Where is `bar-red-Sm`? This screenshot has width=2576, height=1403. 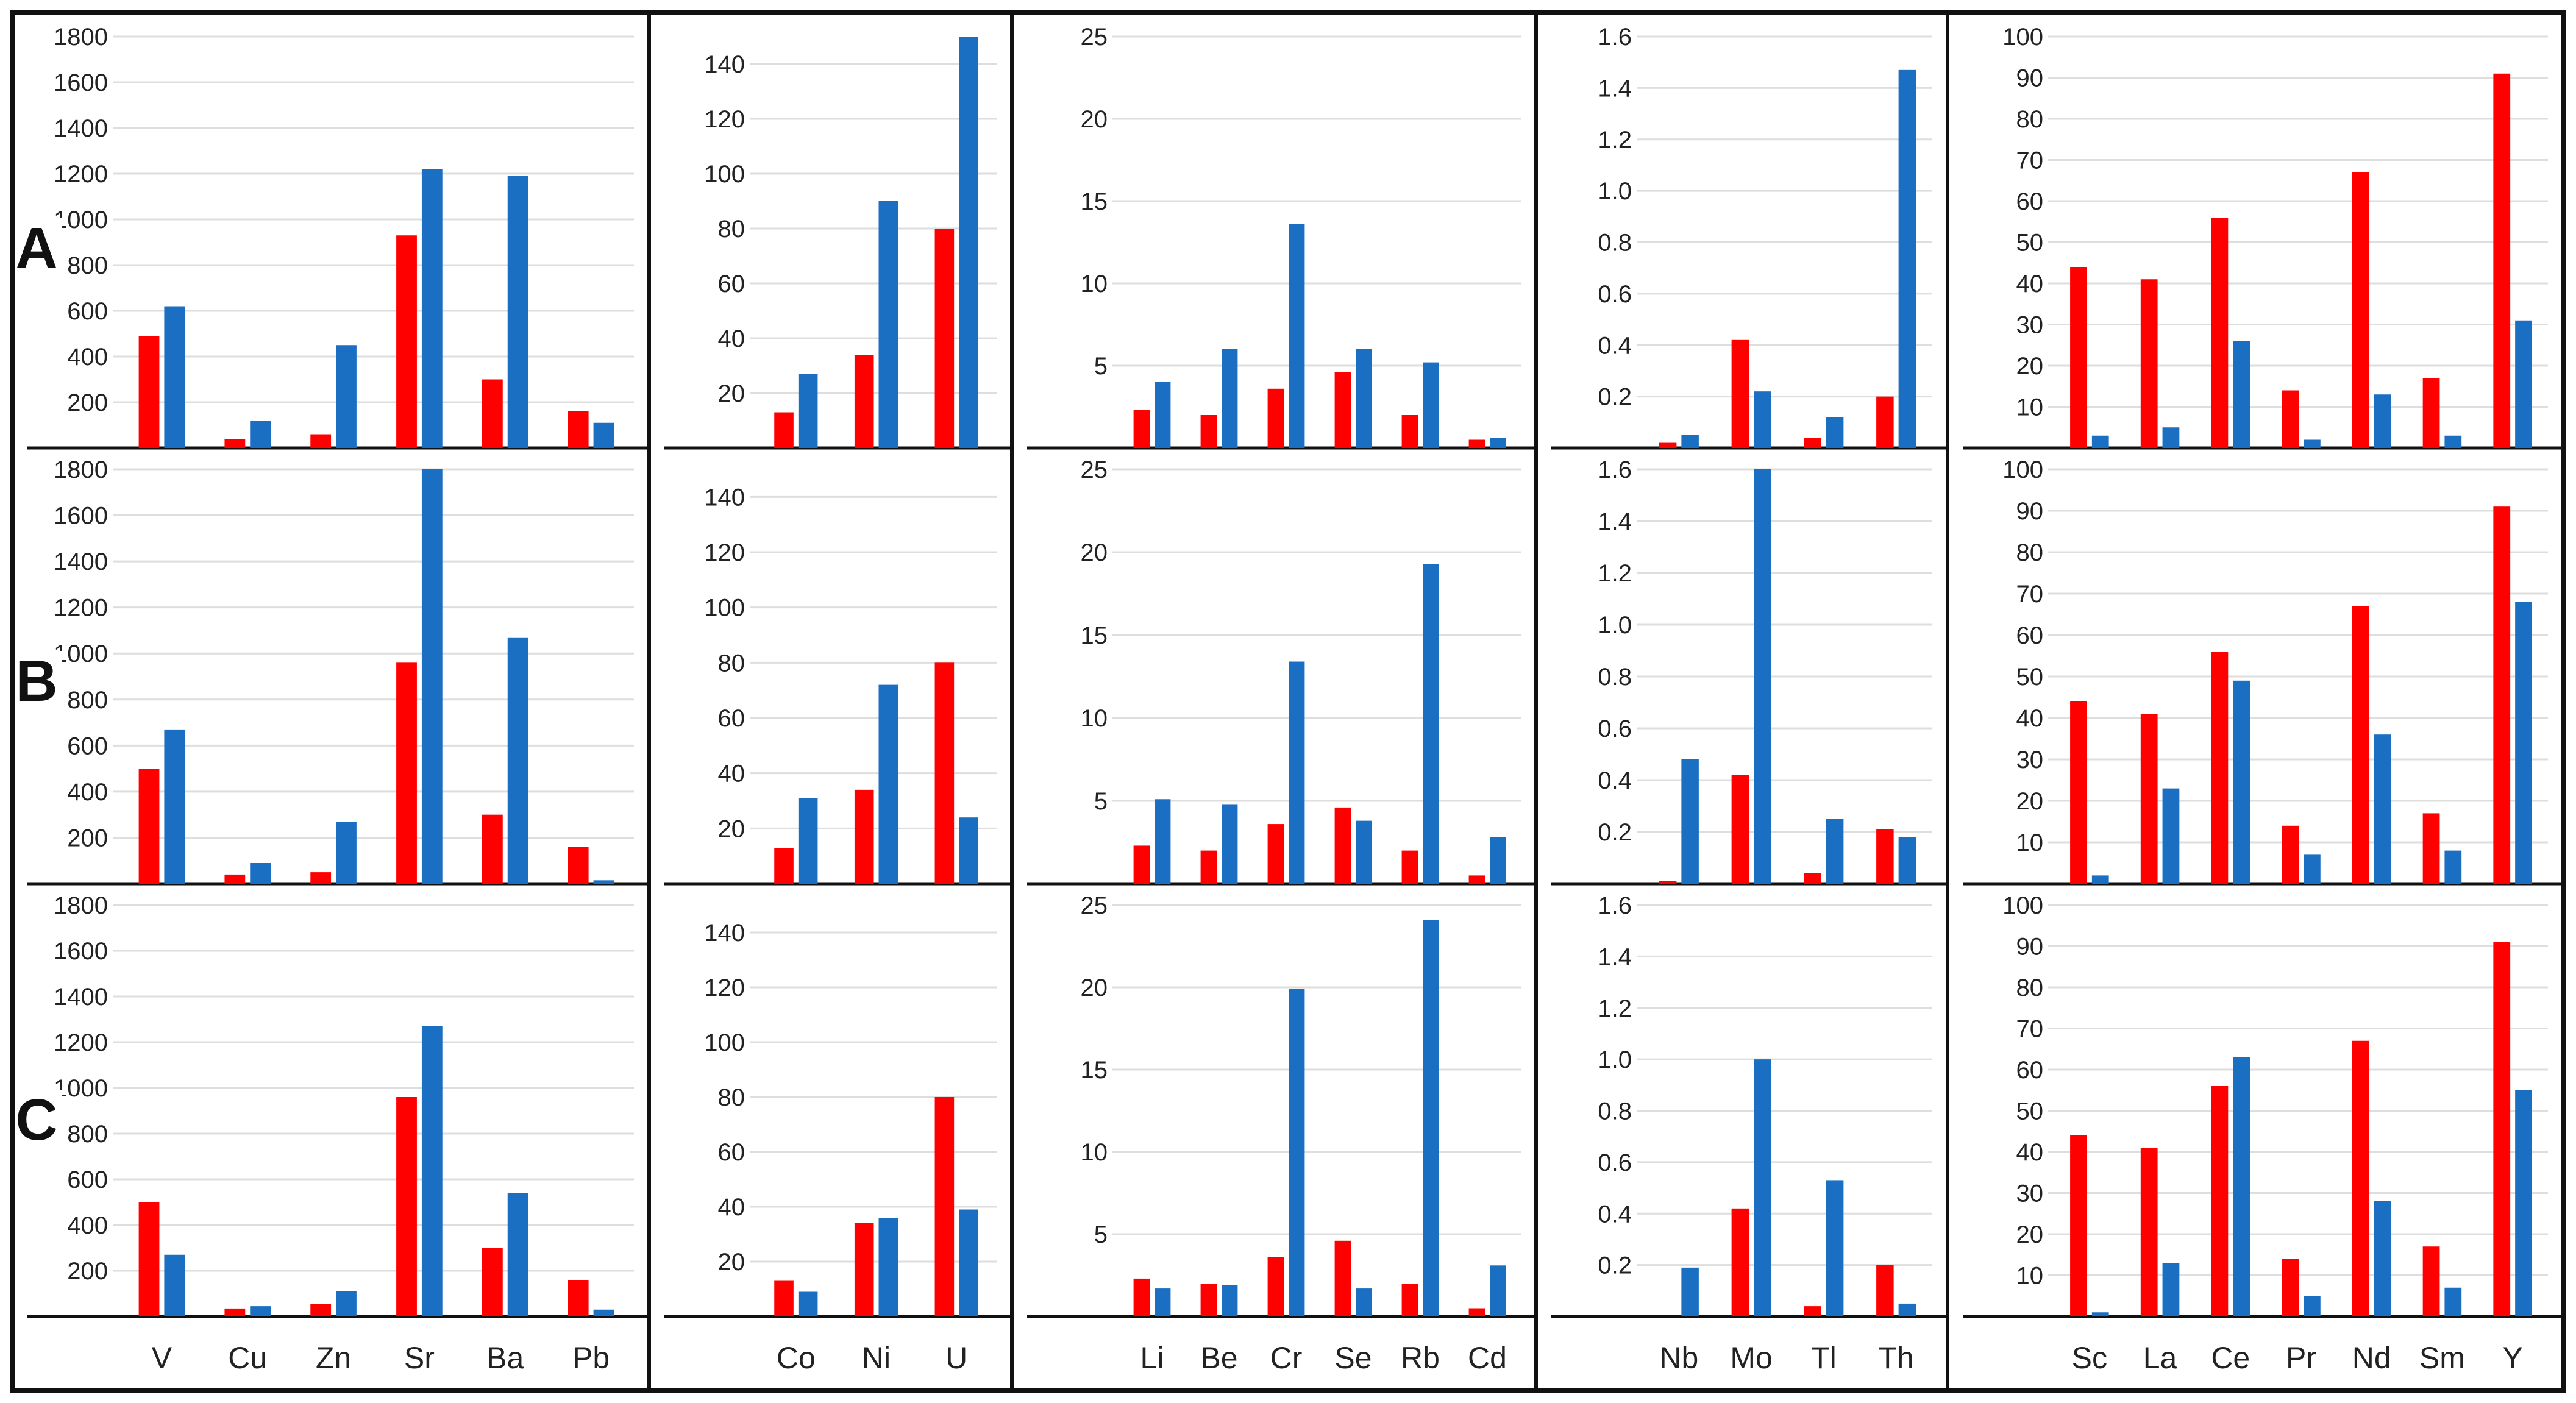
bar-red-Sm is located at coordinates (2431, 1281).